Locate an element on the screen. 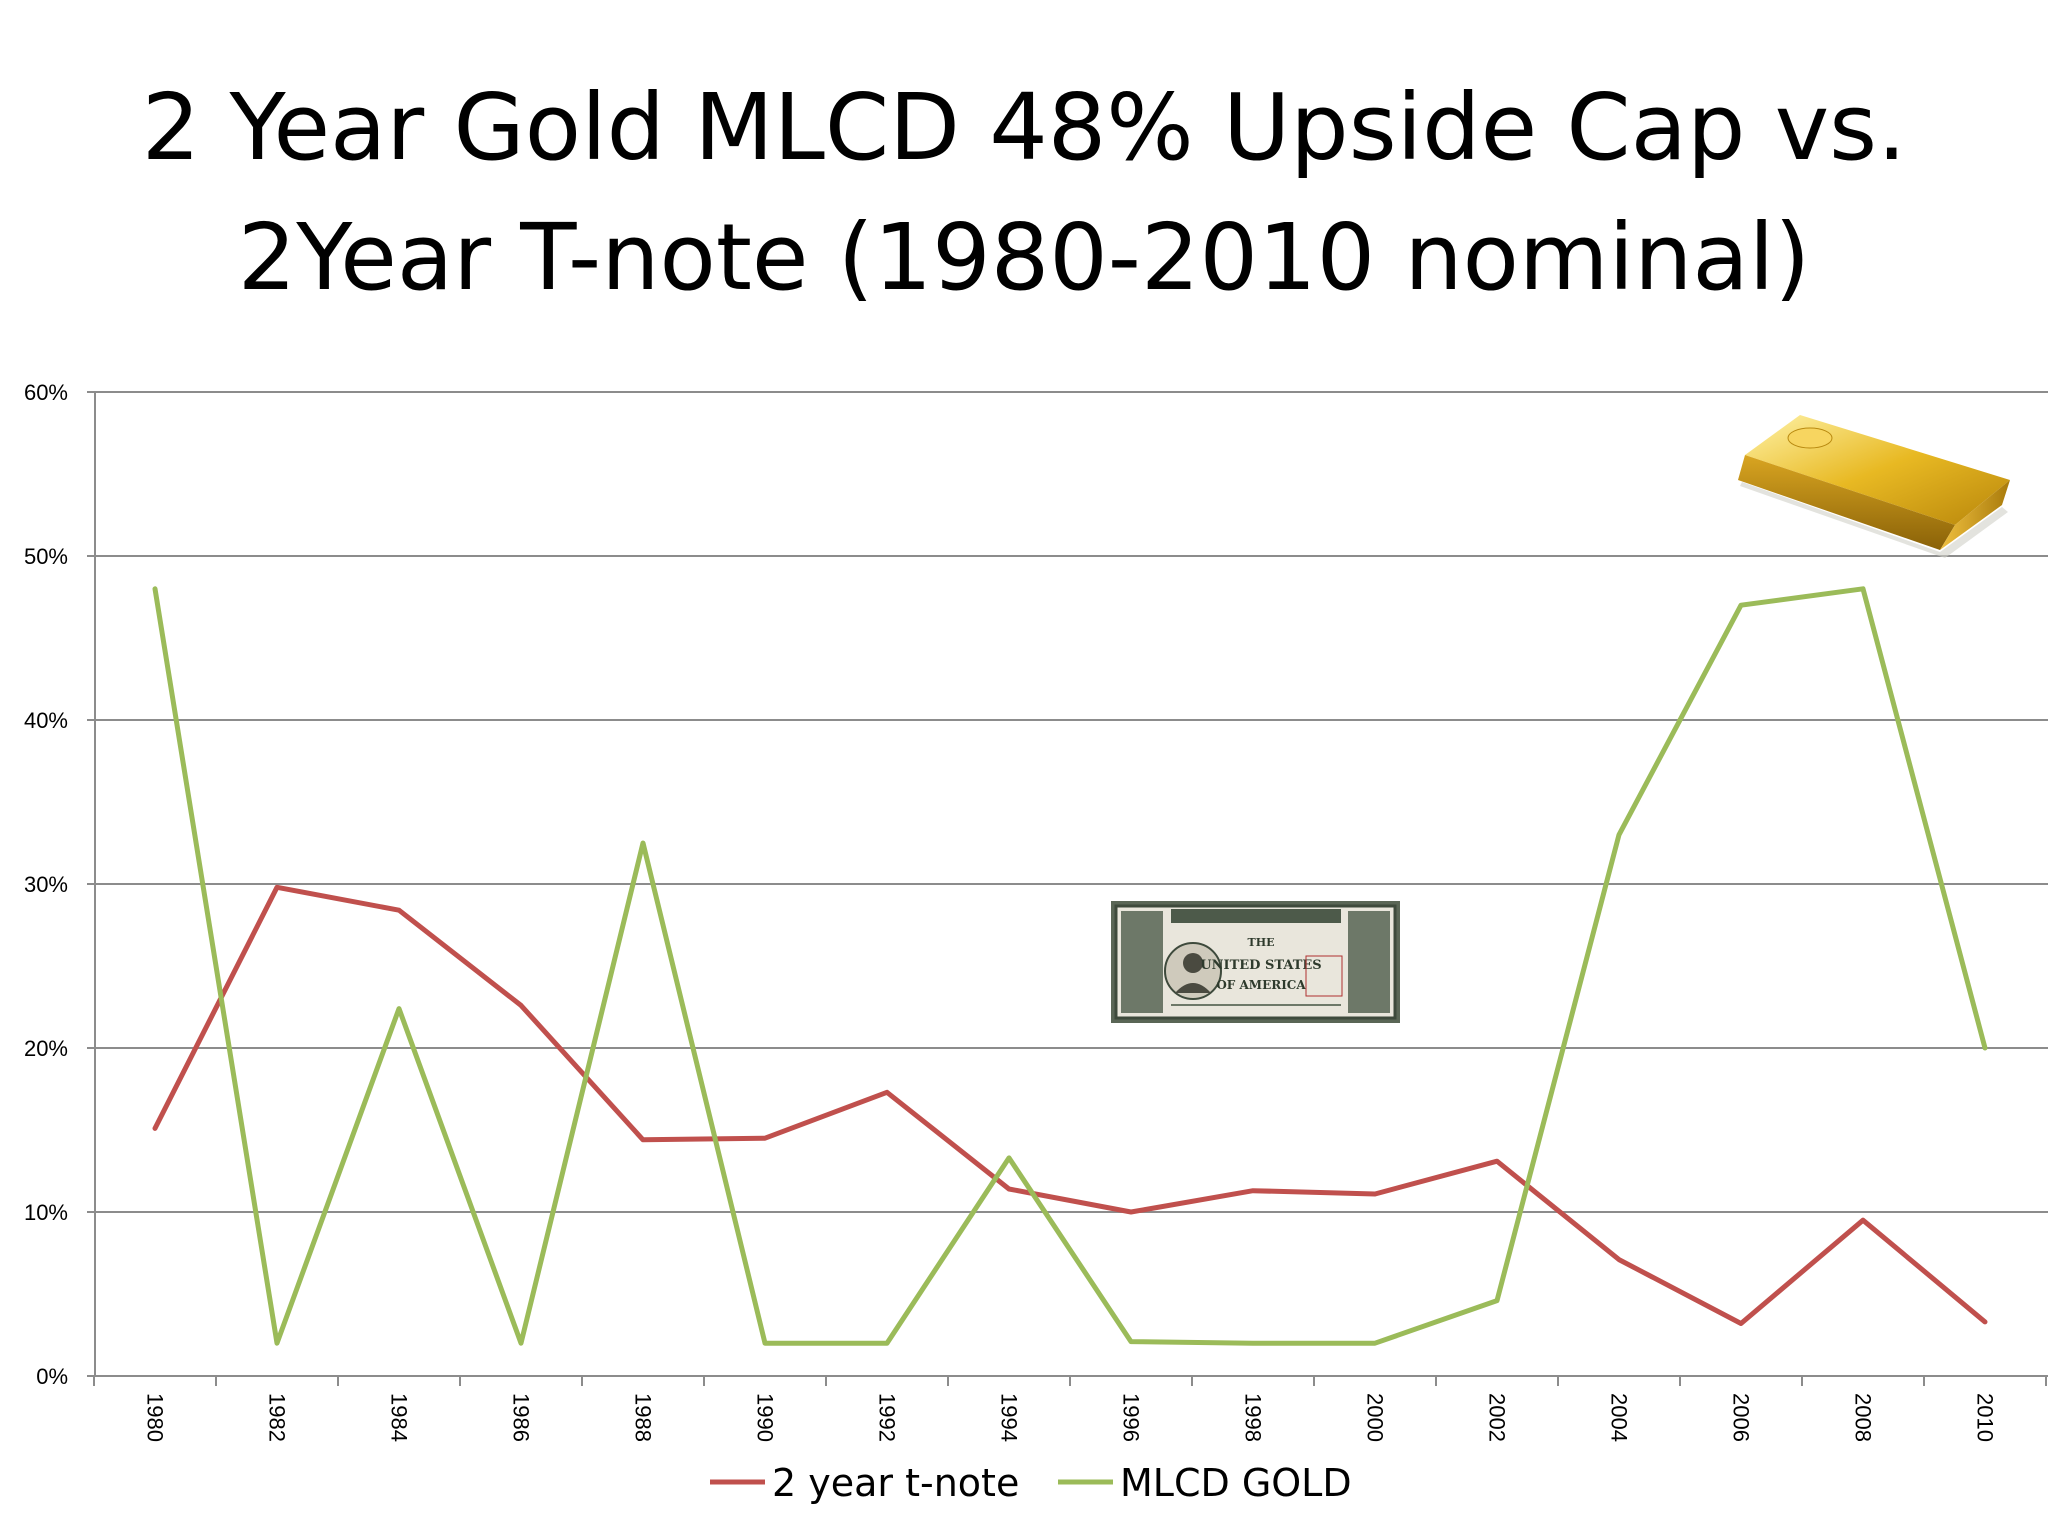 This screenshot has width=2048, height=1536. x-tick-label-1992: 1992 is located at coordinates (886, 1417).